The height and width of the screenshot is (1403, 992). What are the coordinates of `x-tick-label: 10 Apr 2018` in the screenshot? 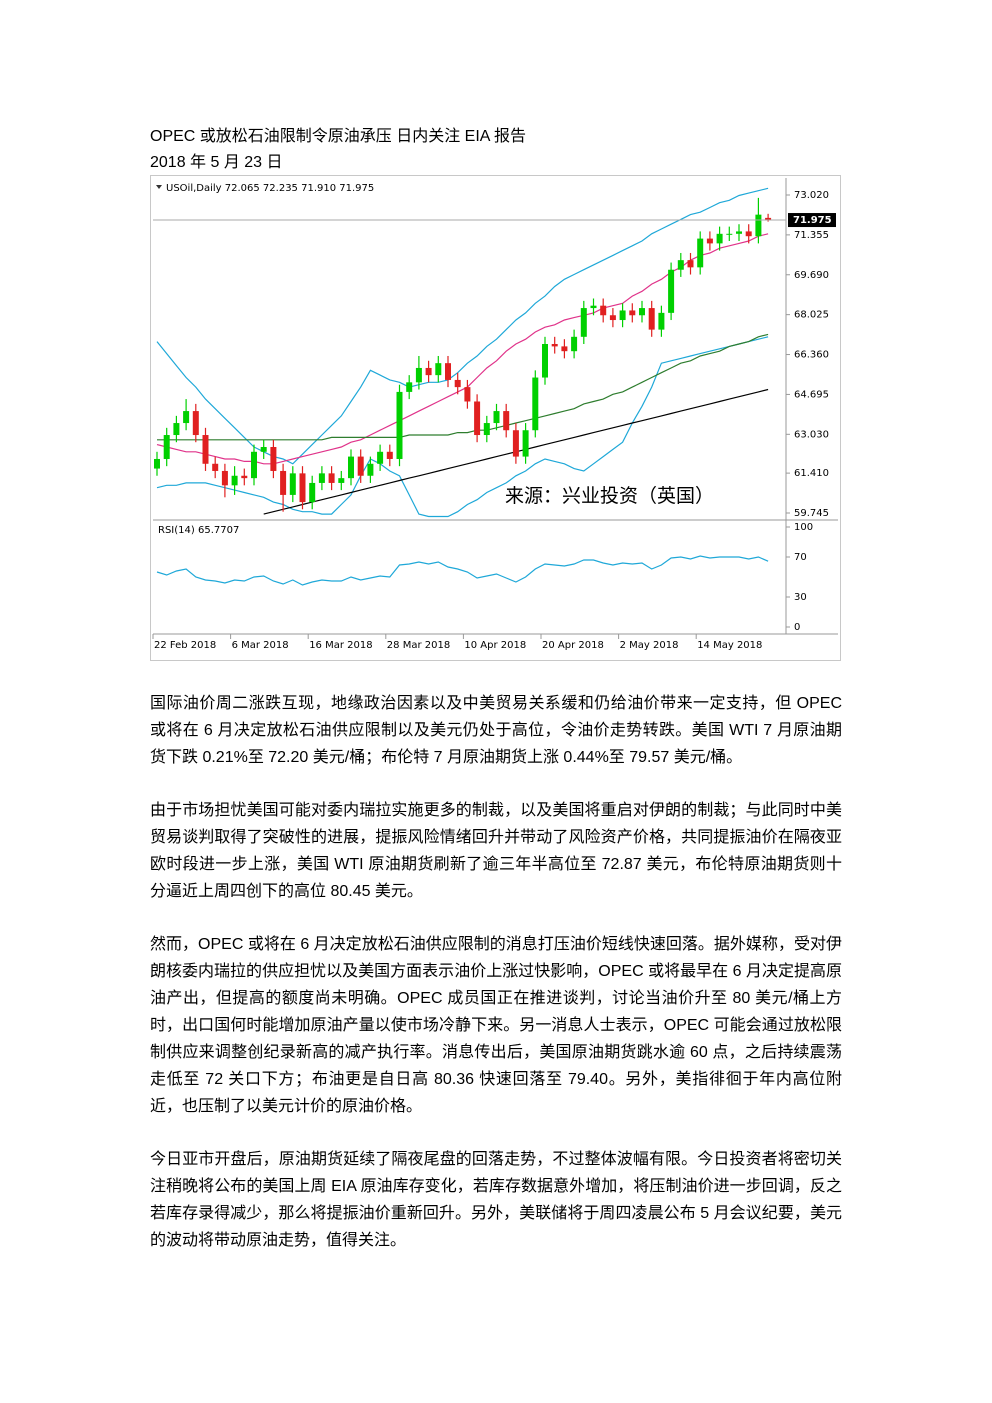 It's located at (495, 645).